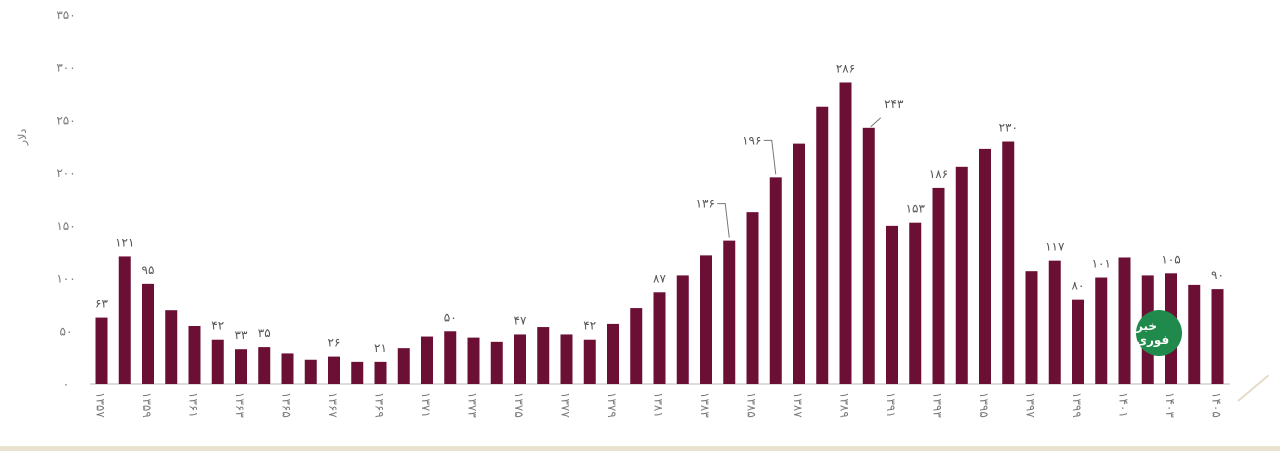 This screenshot has width=1280, height=451. I want to click on data-label: ۱۲۱, so click(124, 242).